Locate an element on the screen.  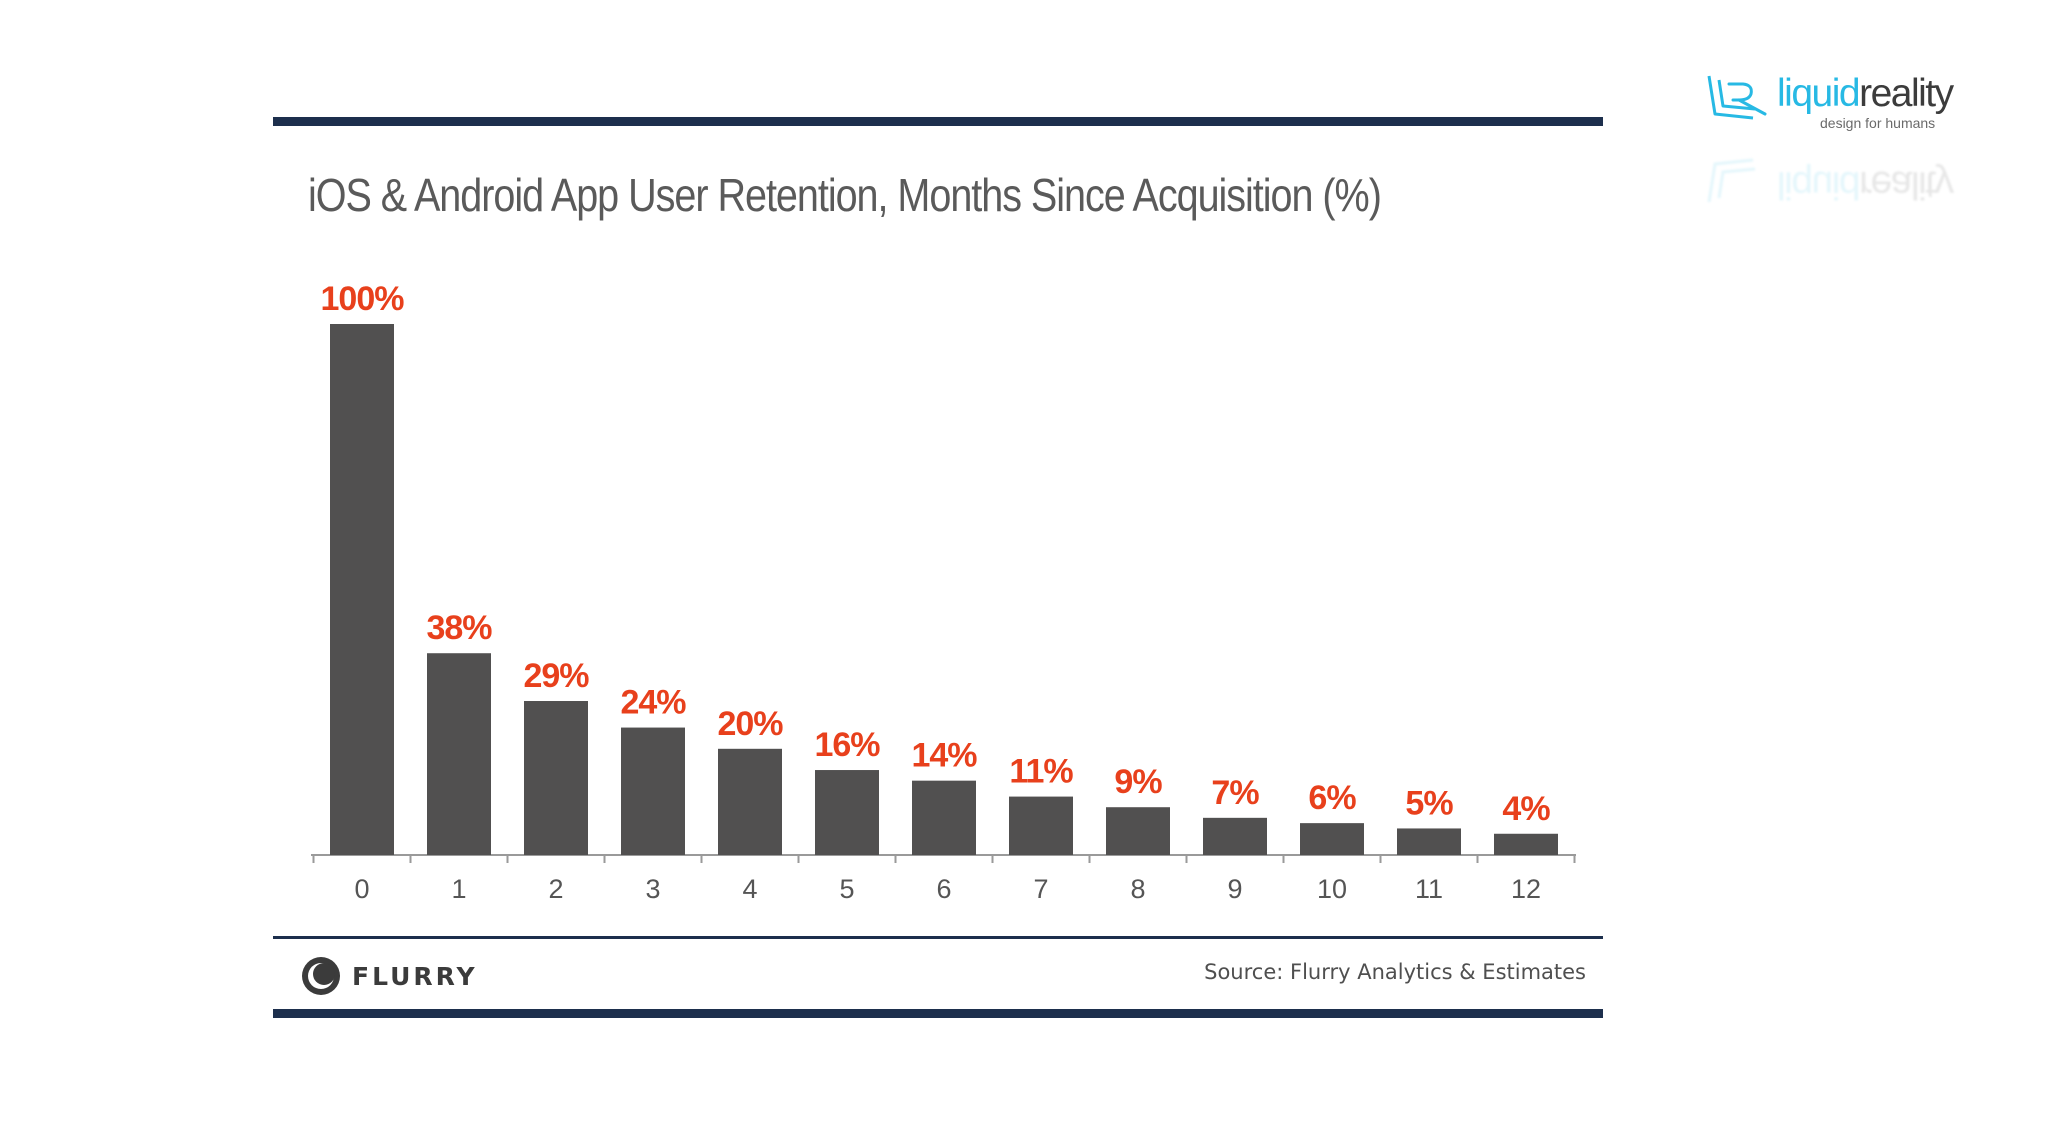
data-label-month-4: 20% is located at coordinates (750, 724).